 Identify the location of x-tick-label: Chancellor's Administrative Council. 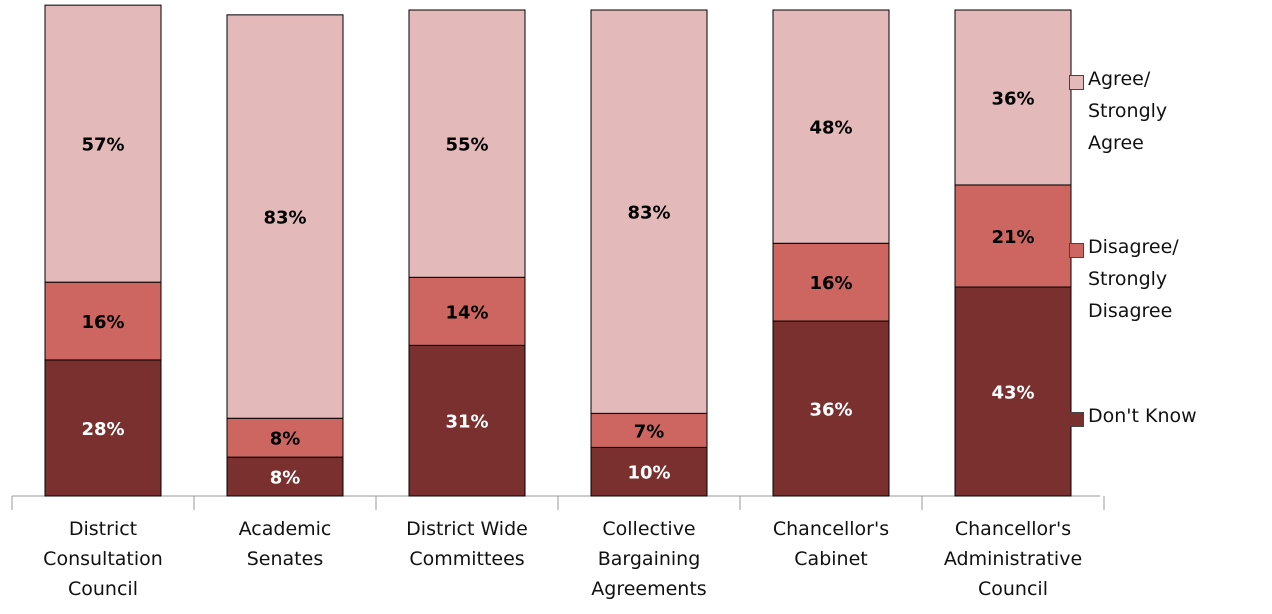
(1013, 559).